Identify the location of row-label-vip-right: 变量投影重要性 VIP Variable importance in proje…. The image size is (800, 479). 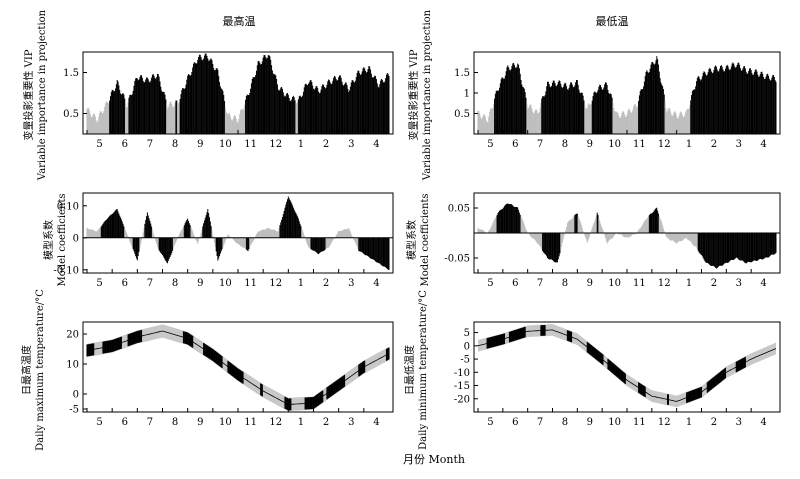
(420, 95).